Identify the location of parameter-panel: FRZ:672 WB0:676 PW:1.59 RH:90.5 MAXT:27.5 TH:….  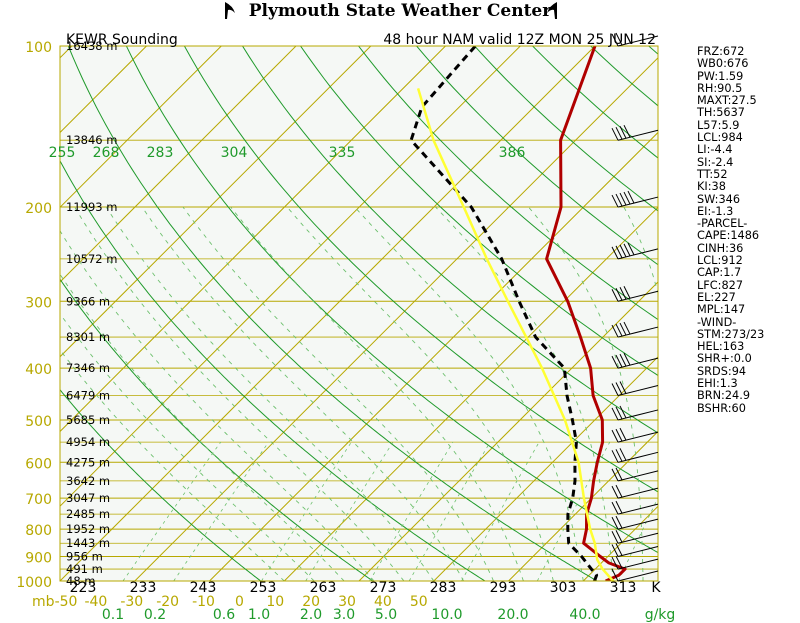
(748, 230).